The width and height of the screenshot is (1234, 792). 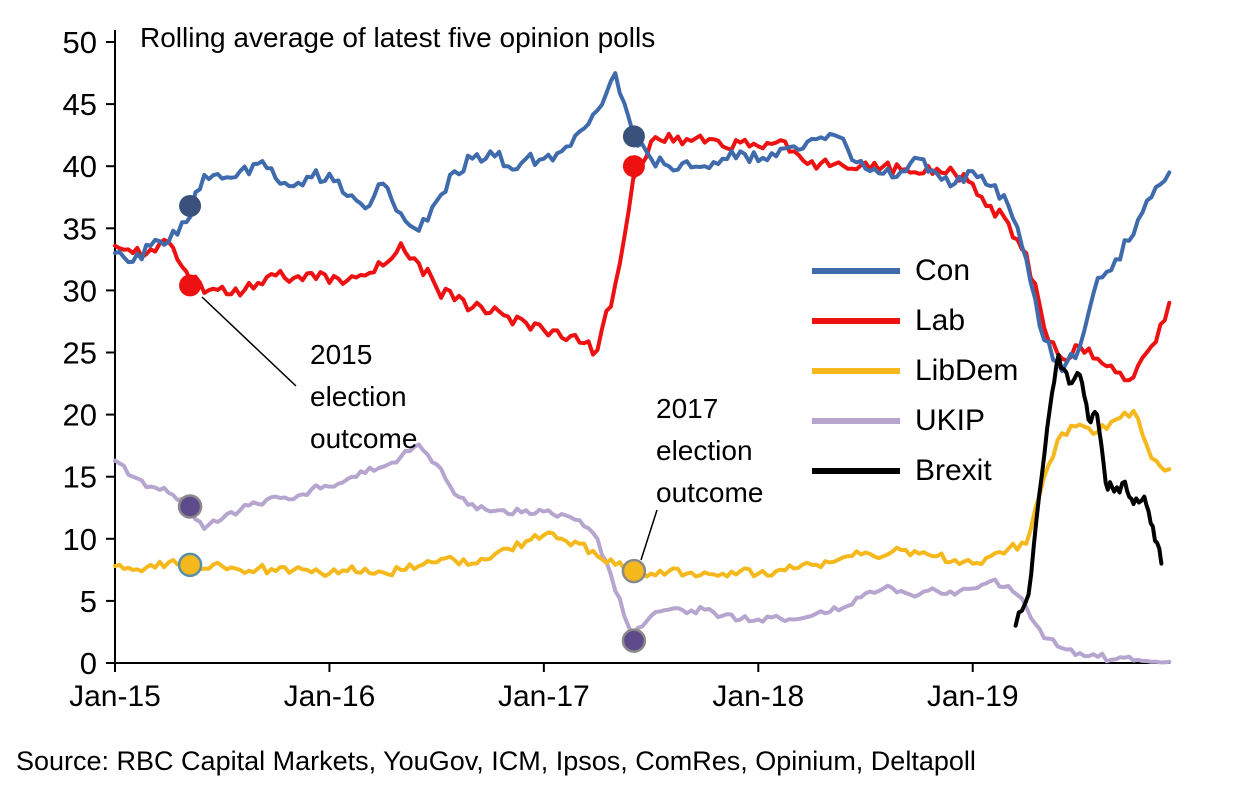 What do you see at coordinates (758, 696) in the screenshot?
I see `x-tick-label: Jan-18` at bounding box center [758, 696].